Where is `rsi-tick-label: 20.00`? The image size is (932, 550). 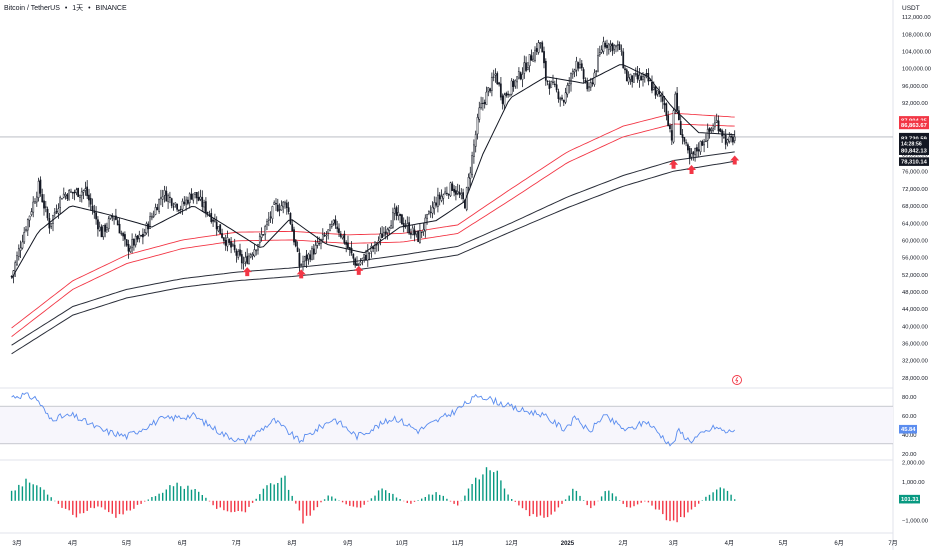 rsi-tick-label: 20.00 is located at coordinates (909, 455).